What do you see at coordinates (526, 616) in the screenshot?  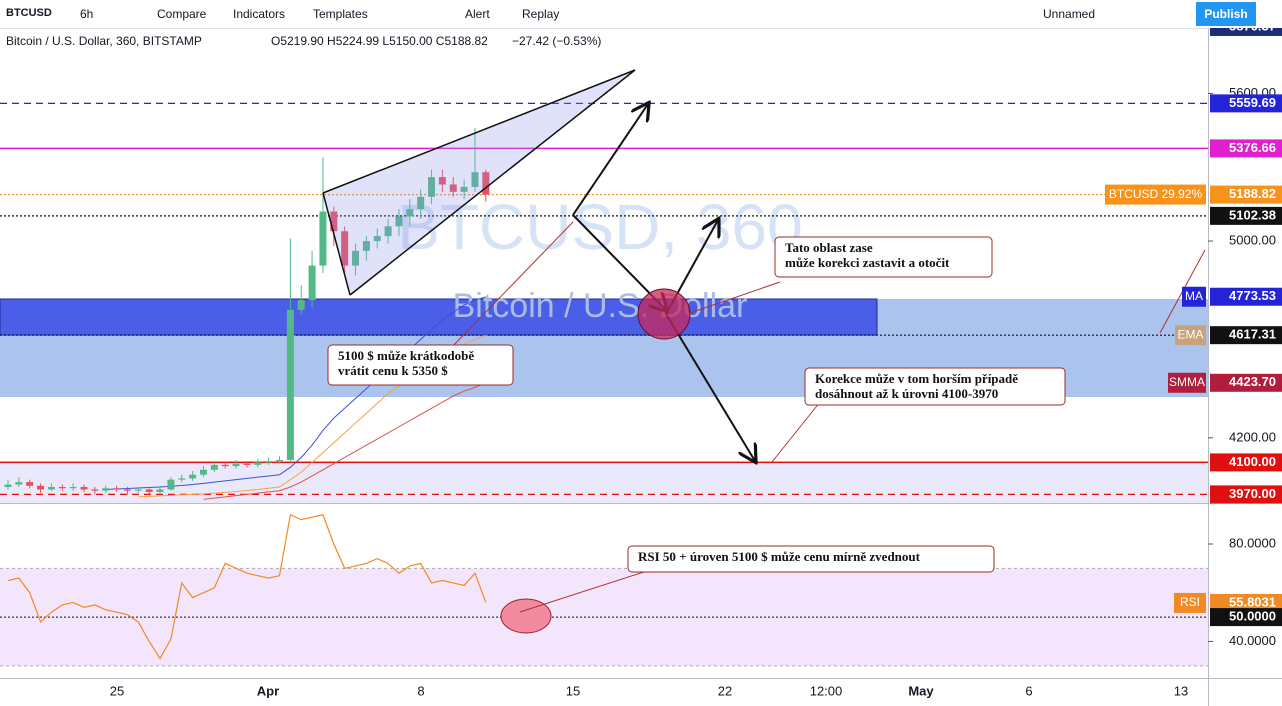 I see `highlight` at bounding box center [526, 616].